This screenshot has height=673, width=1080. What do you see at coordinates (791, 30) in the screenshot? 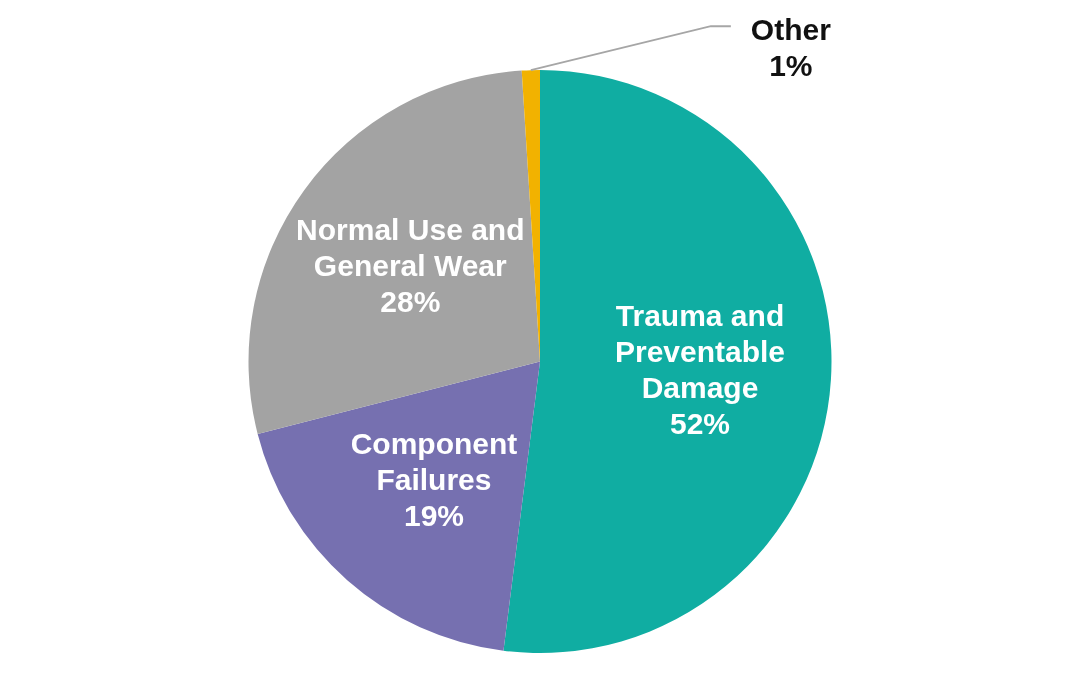
I see `slice-label: Other` at bounding box center [791, 30].